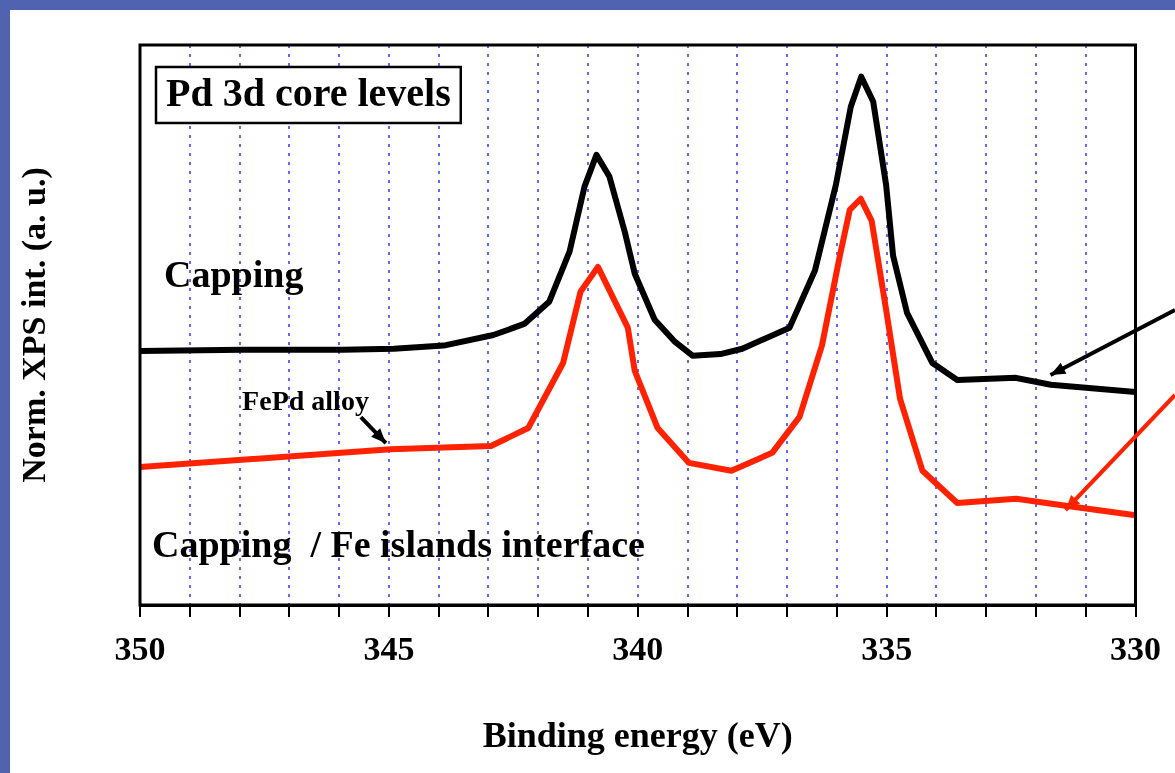 The height and width of the screenshot is (773, 1175). I want to click on y-axis-title: Norm. XPS int. (a. u.), so click(33, 325).